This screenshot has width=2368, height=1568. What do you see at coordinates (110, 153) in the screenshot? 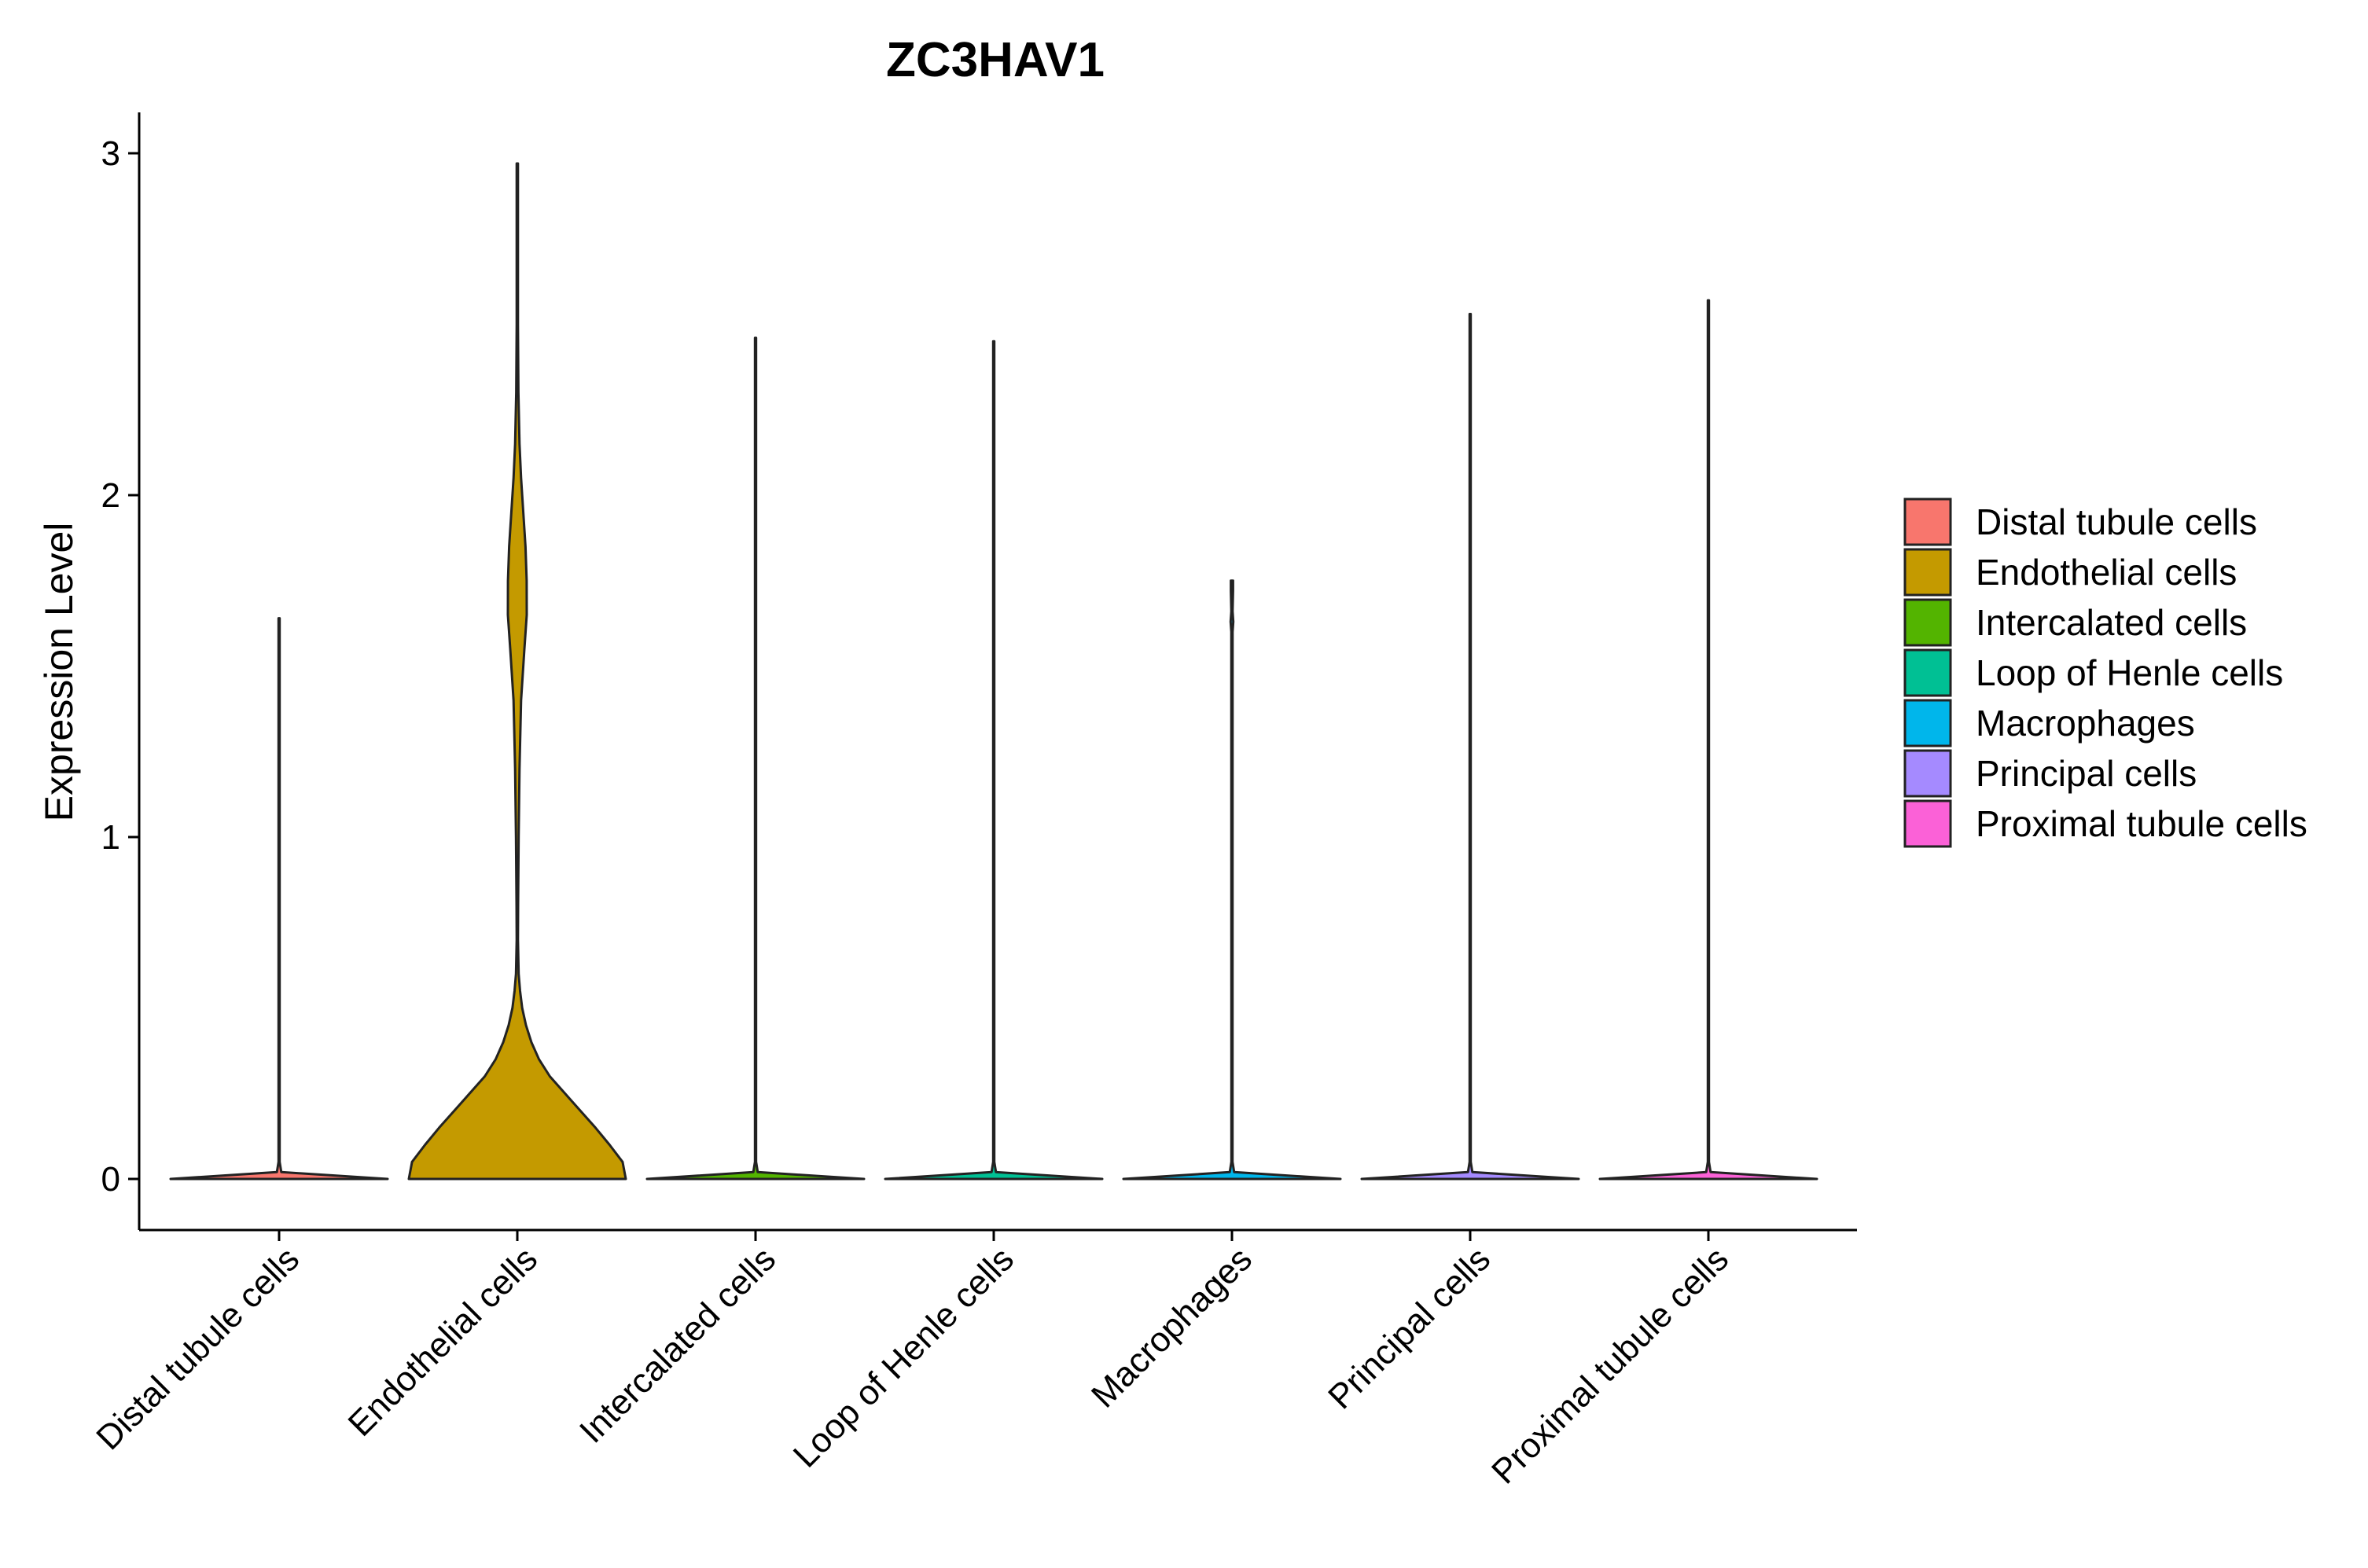
I see `y-tick-label: 3` at bounding box center [110, 153].